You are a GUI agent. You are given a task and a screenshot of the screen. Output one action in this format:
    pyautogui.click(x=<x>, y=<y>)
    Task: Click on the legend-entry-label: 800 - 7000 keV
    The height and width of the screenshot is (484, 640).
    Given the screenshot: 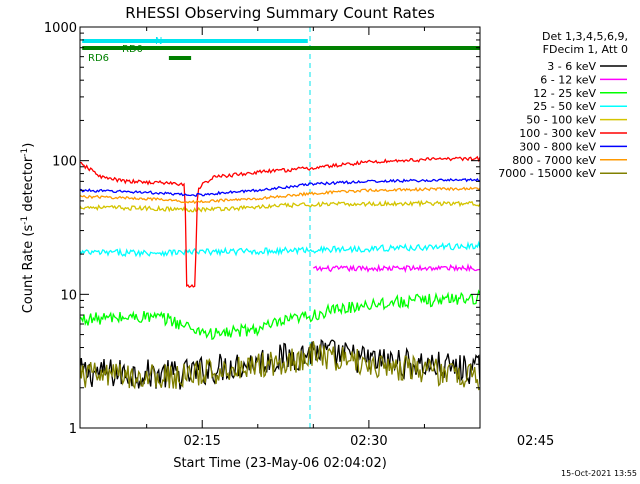 What is the action you would take?
    pyautogui.click(x=554, y=160)
    